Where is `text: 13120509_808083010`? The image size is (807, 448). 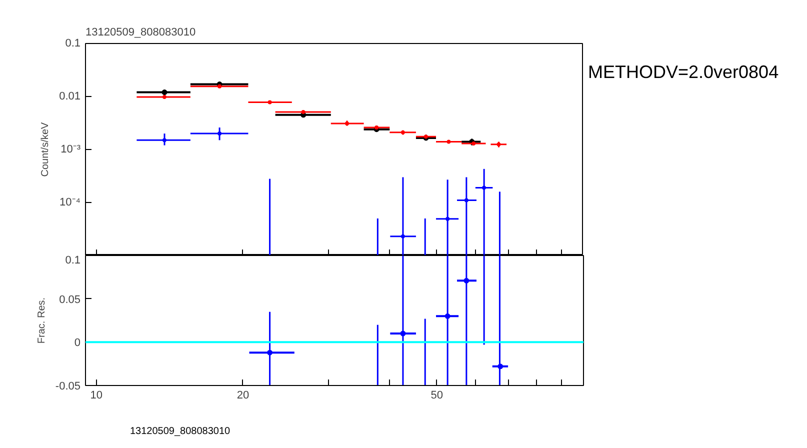
text: 13120509_808083010 is located at coordinates (180, 432).